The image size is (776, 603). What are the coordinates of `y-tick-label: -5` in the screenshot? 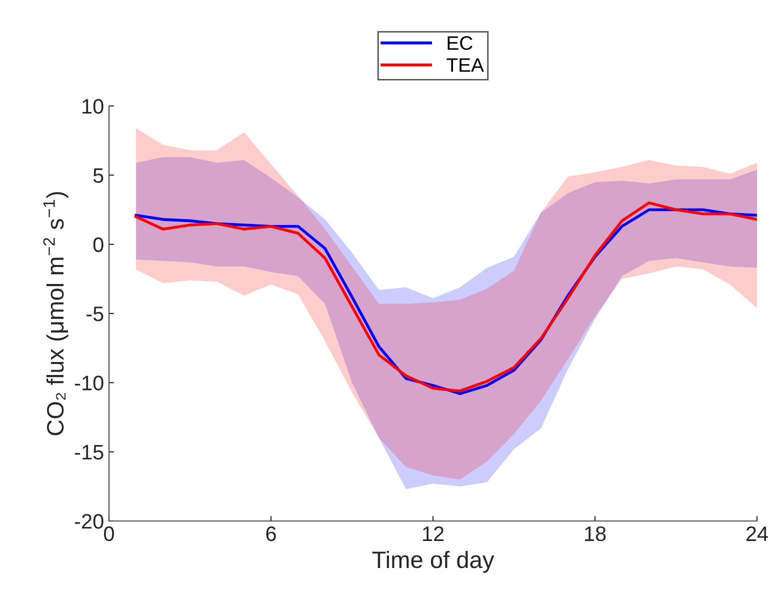 It's located at (95, 314).